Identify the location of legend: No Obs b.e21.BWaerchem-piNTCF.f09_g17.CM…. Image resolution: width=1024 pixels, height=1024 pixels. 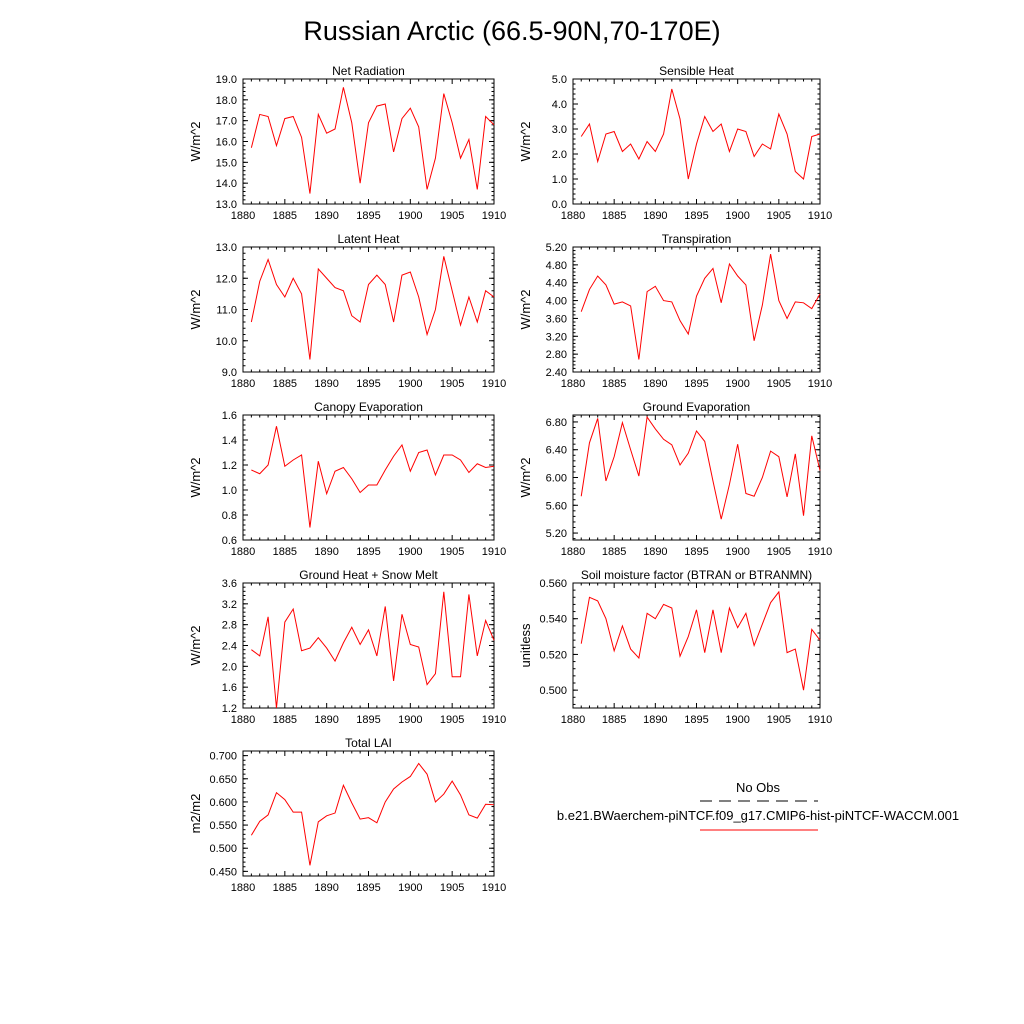
(758, 805).